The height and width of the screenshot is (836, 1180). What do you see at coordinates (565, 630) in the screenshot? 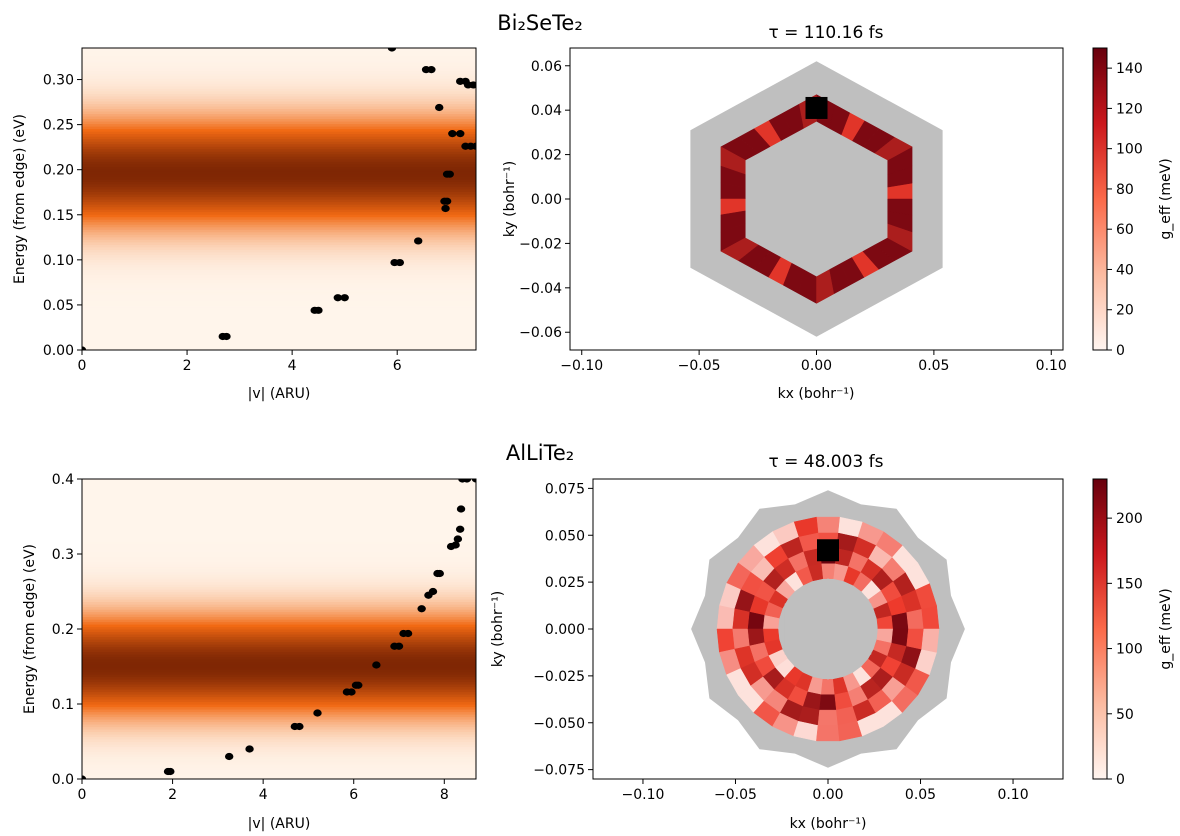
I see `al-bz-ytick-label: 0.000` at bounding box center [565, 630].